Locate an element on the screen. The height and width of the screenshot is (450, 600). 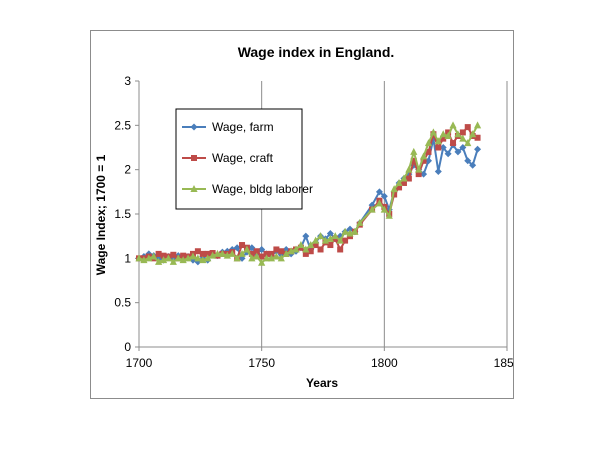
legend-item: Wage, bldg laborer is located at coordinates (247, 189).